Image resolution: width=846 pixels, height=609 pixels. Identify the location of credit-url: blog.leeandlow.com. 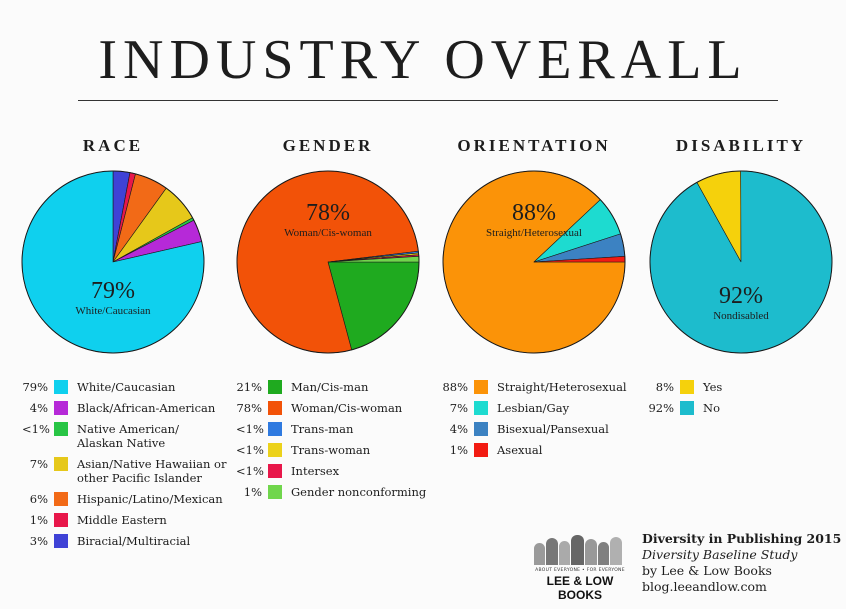
(704, 586).